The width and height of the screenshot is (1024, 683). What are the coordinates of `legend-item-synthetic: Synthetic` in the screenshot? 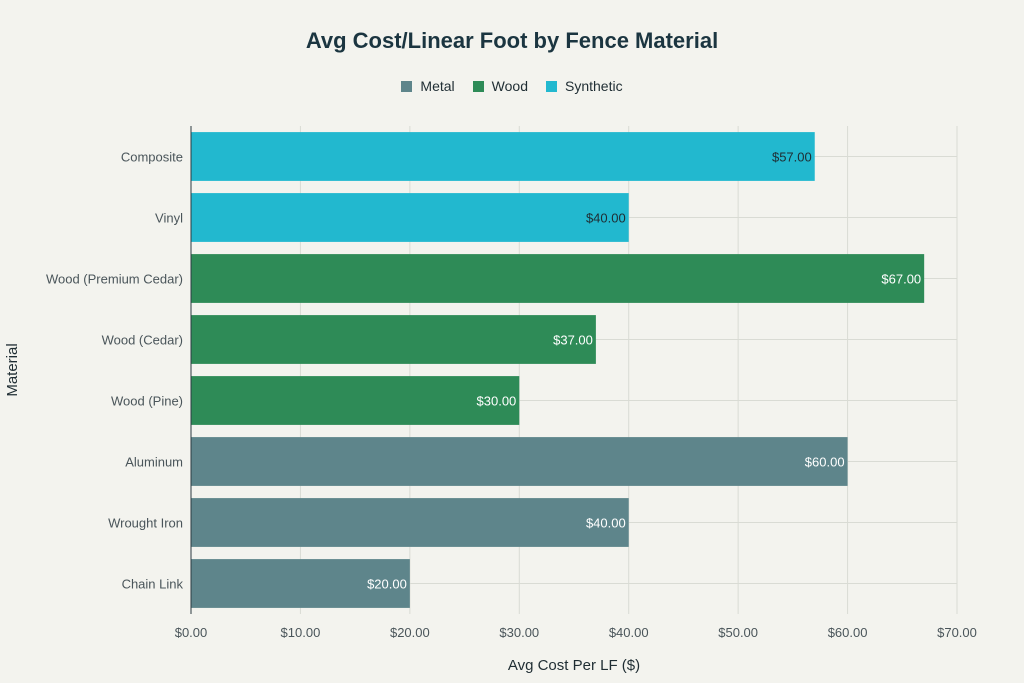 It's located at (584, 86).